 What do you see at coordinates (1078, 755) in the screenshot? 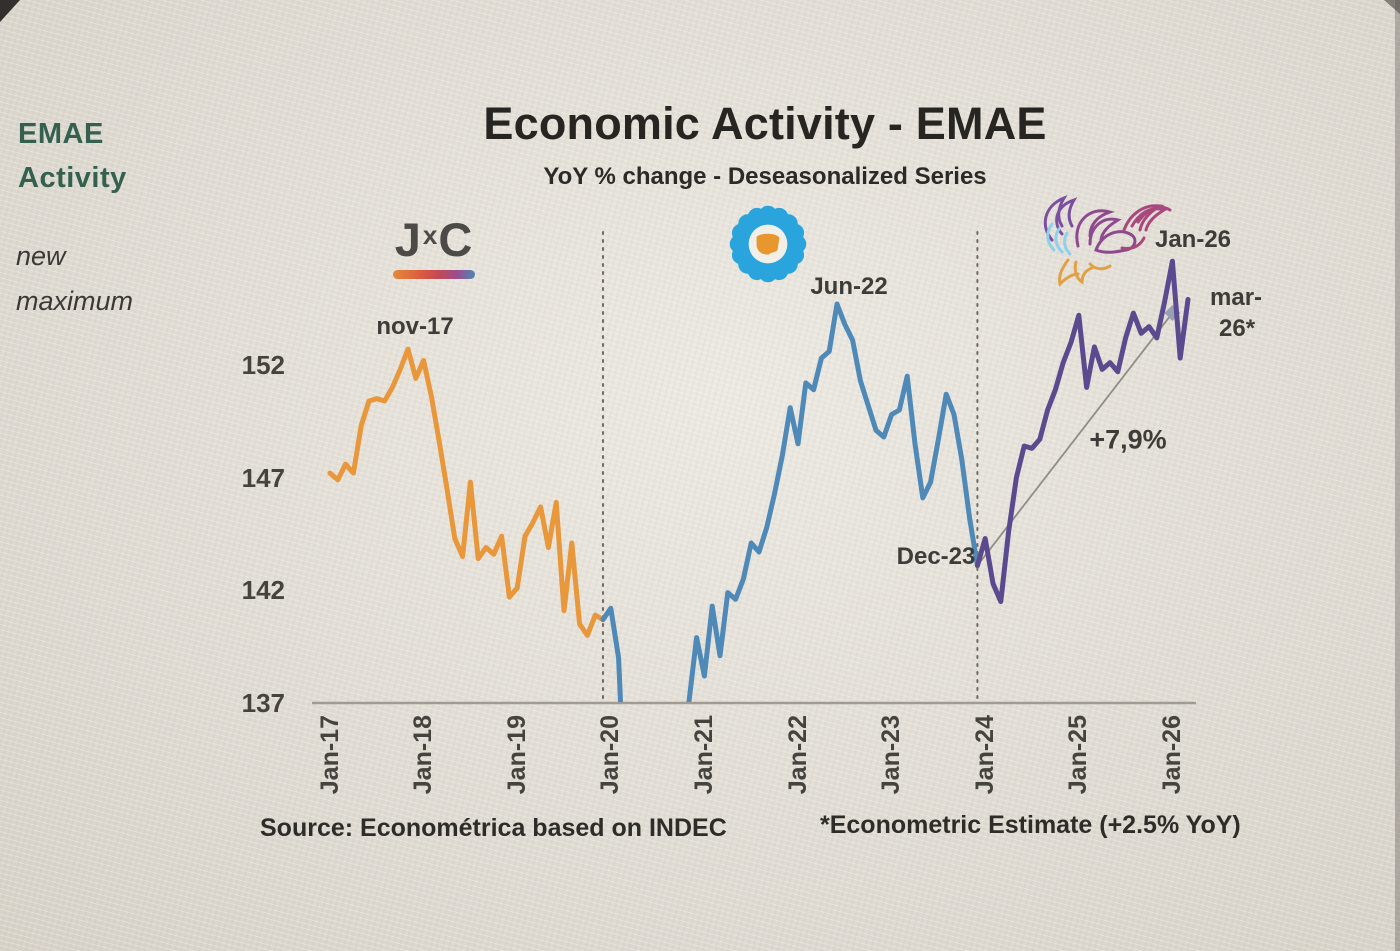
I see `x-tick-label-jan-25: Jan-25` at bounding box center [1078, 755].